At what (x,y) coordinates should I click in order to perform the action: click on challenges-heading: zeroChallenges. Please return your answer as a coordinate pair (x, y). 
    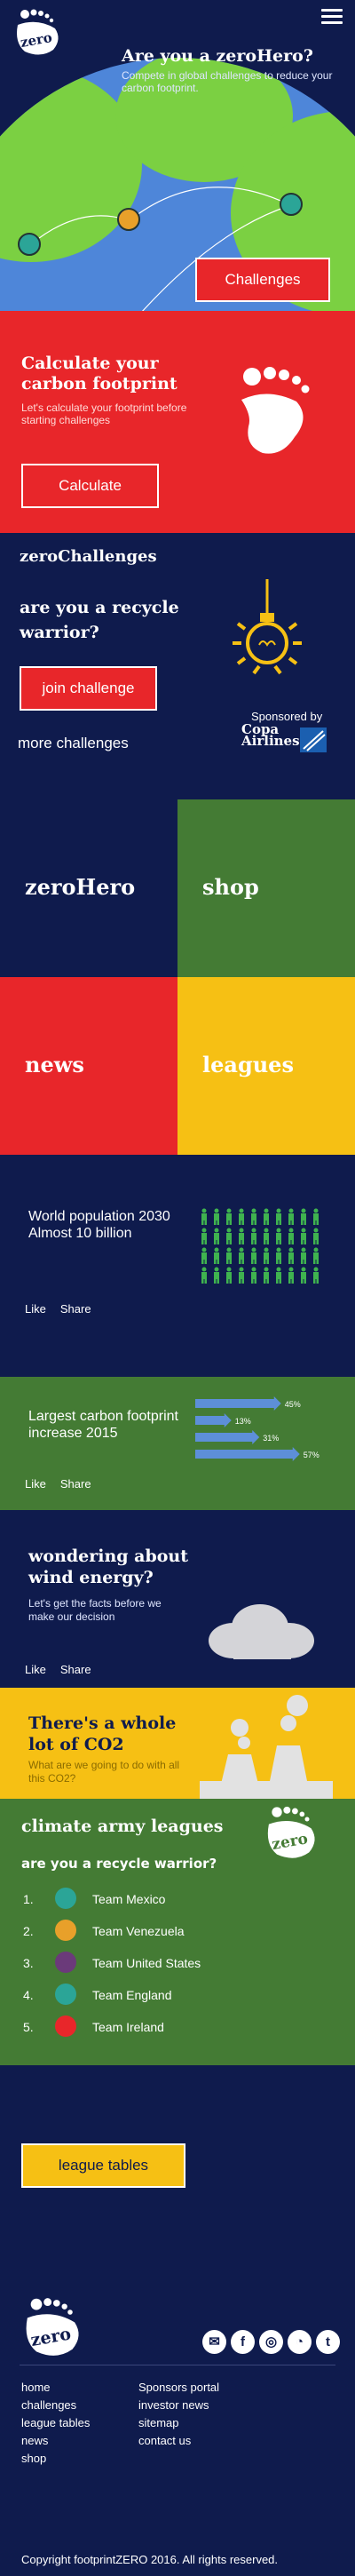
    Looking at the image, I should click on (88, 556).